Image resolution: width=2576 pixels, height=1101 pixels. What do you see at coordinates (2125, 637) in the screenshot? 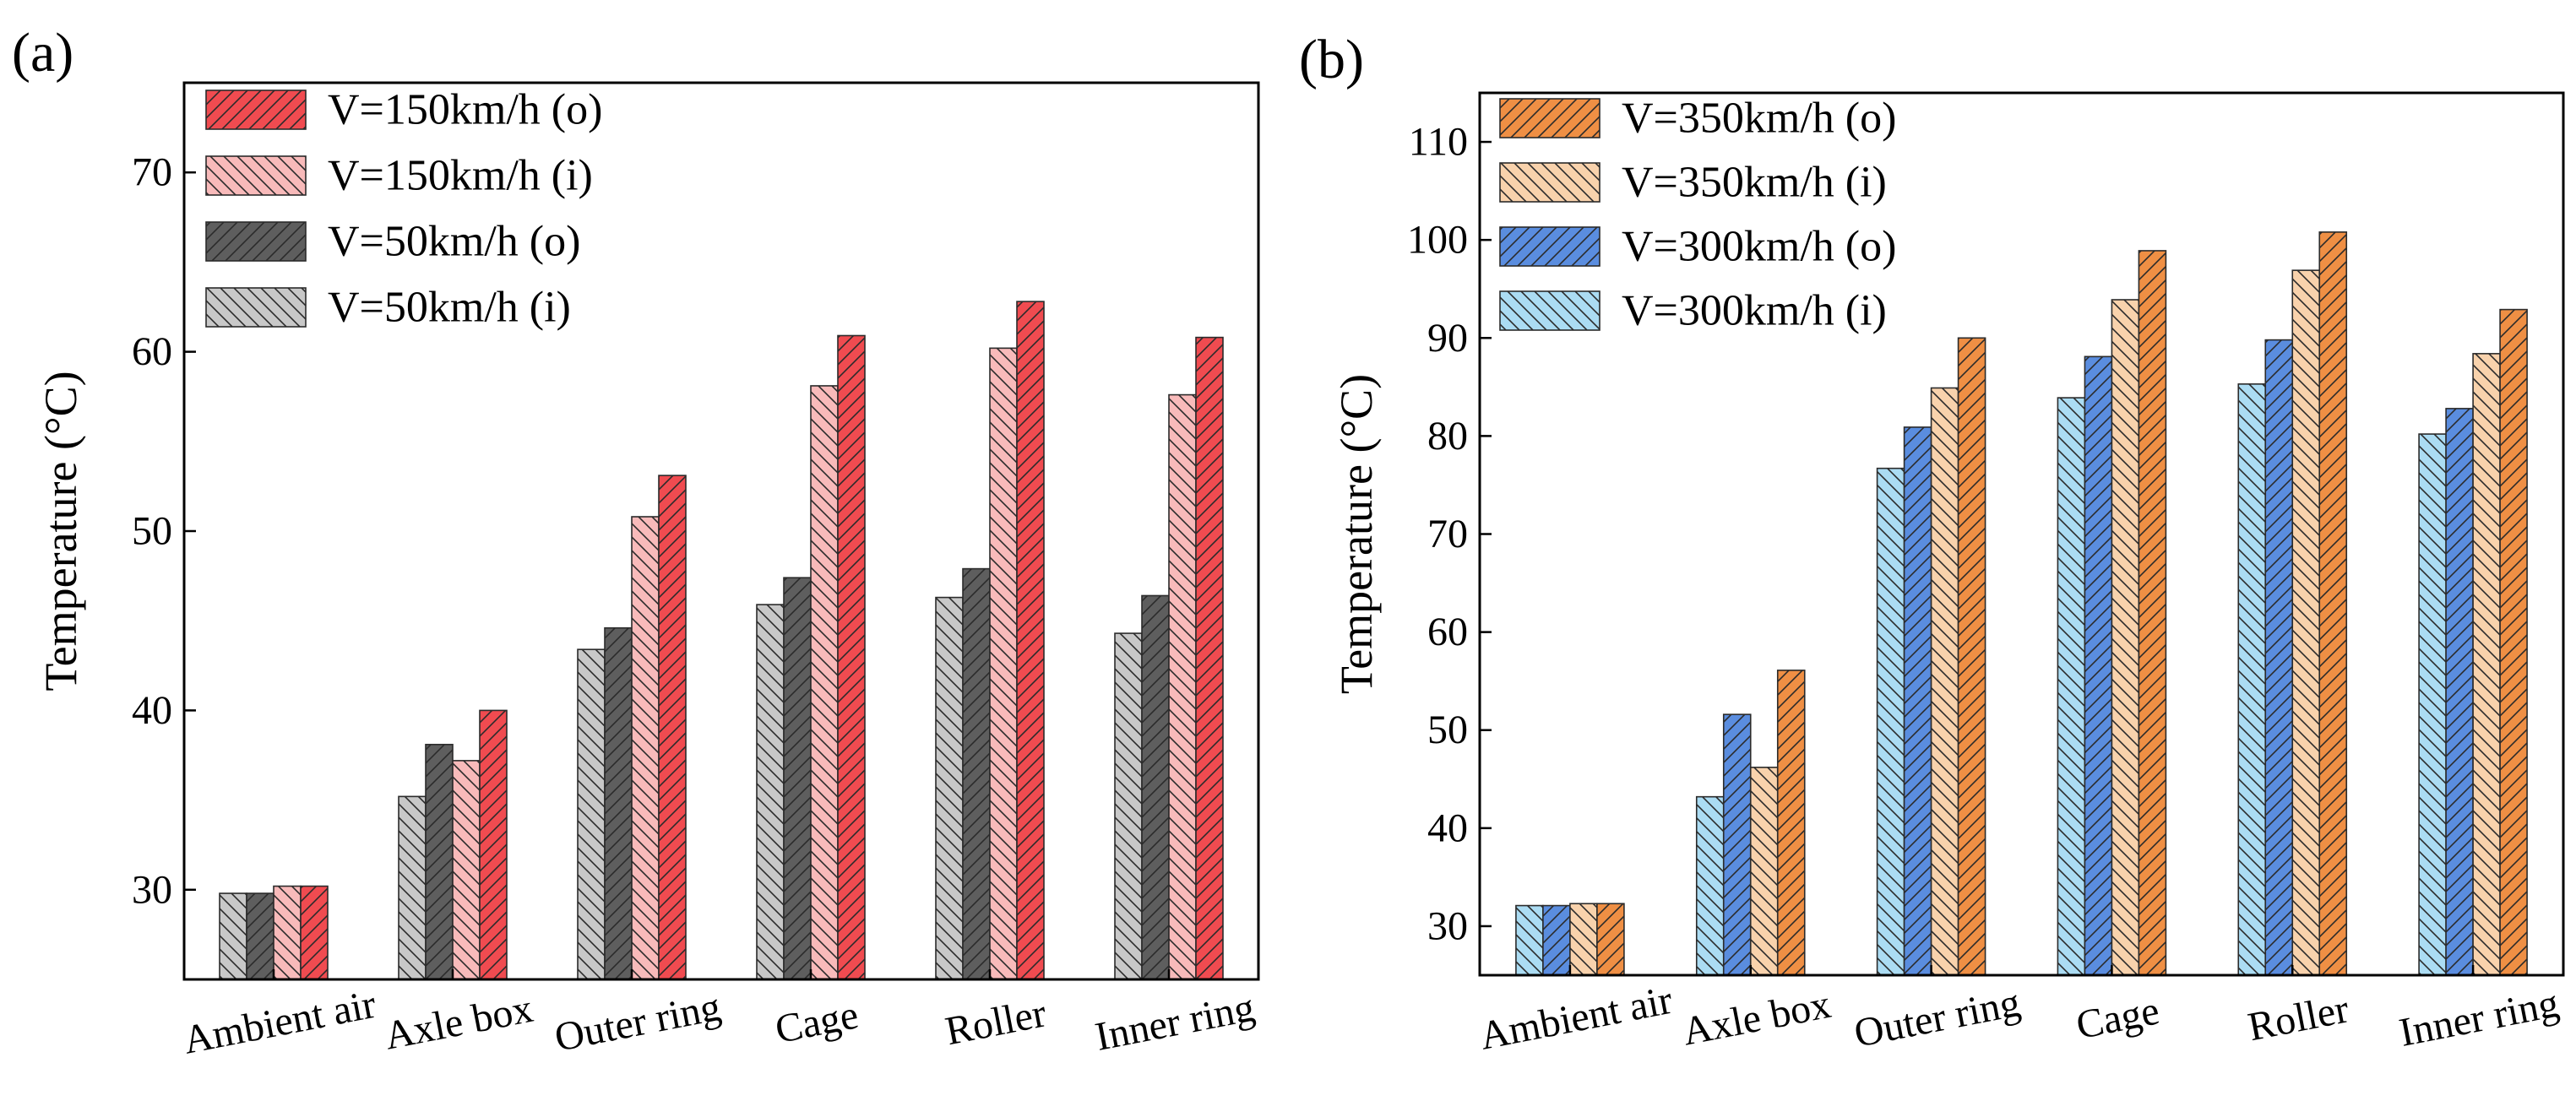
I see `bar-cage-v-350km-h-i` at bounding box center [2125, 637].